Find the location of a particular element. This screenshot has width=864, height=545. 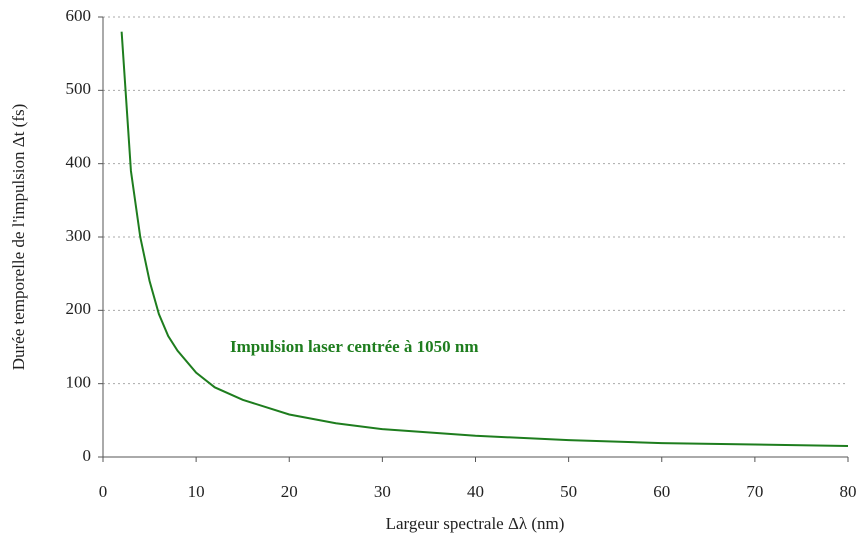

x-tick-label: 20 is located at coordinates (289, 491).